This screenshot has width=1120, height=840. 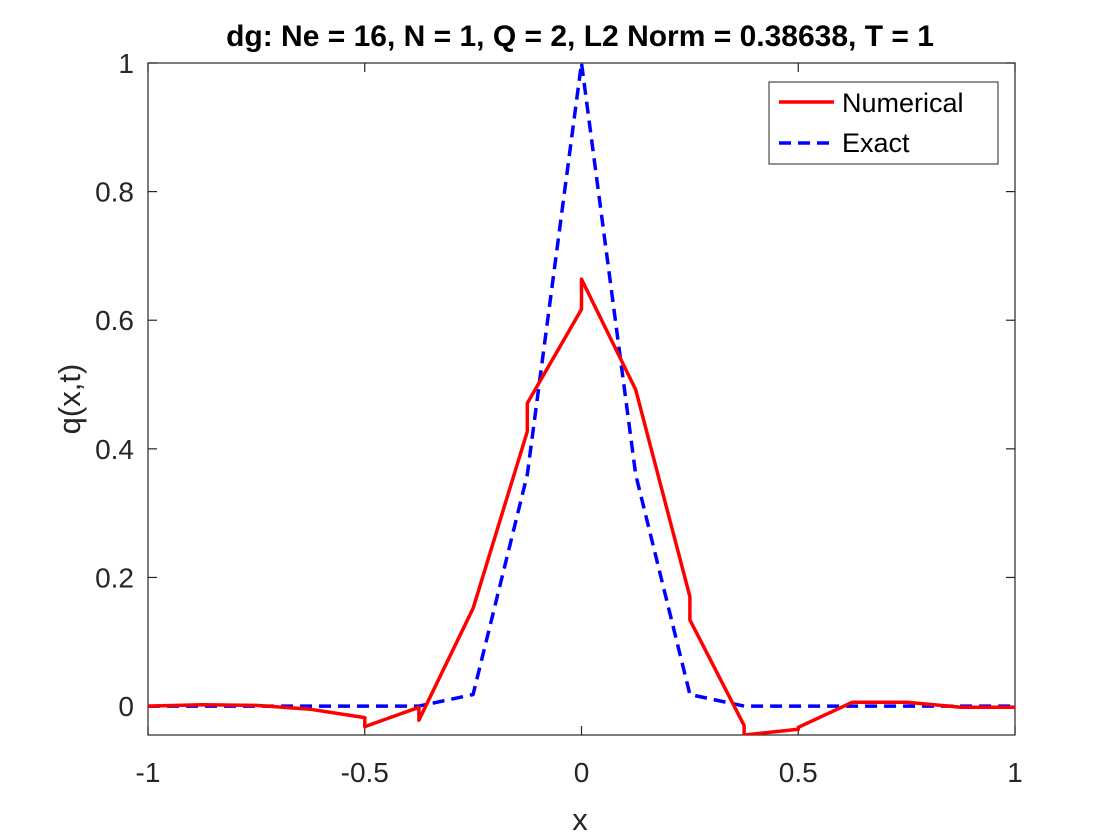 I want to click on x-tick-label: -0.5, so click(x=365, y=772).